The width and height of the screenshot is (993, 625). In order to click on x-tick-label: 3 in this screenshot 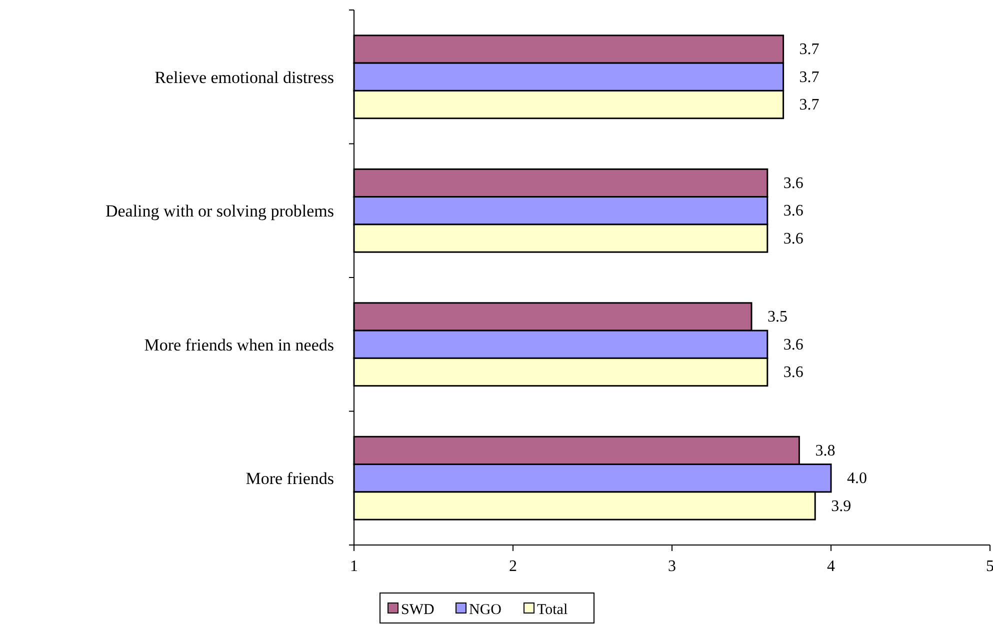, I will do `click(672, 566)`.